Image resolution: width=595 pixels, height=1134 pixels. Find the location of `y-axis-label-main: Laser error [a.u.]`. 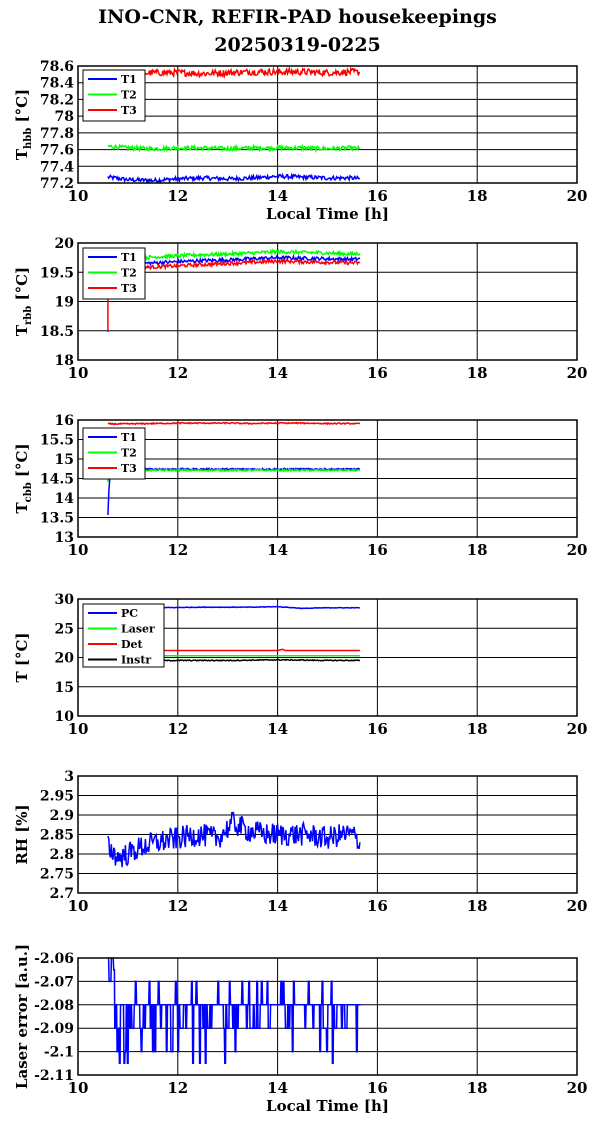

y-axis-label-main: Laser error [a.u.] is located at coordinates (22, 1016).